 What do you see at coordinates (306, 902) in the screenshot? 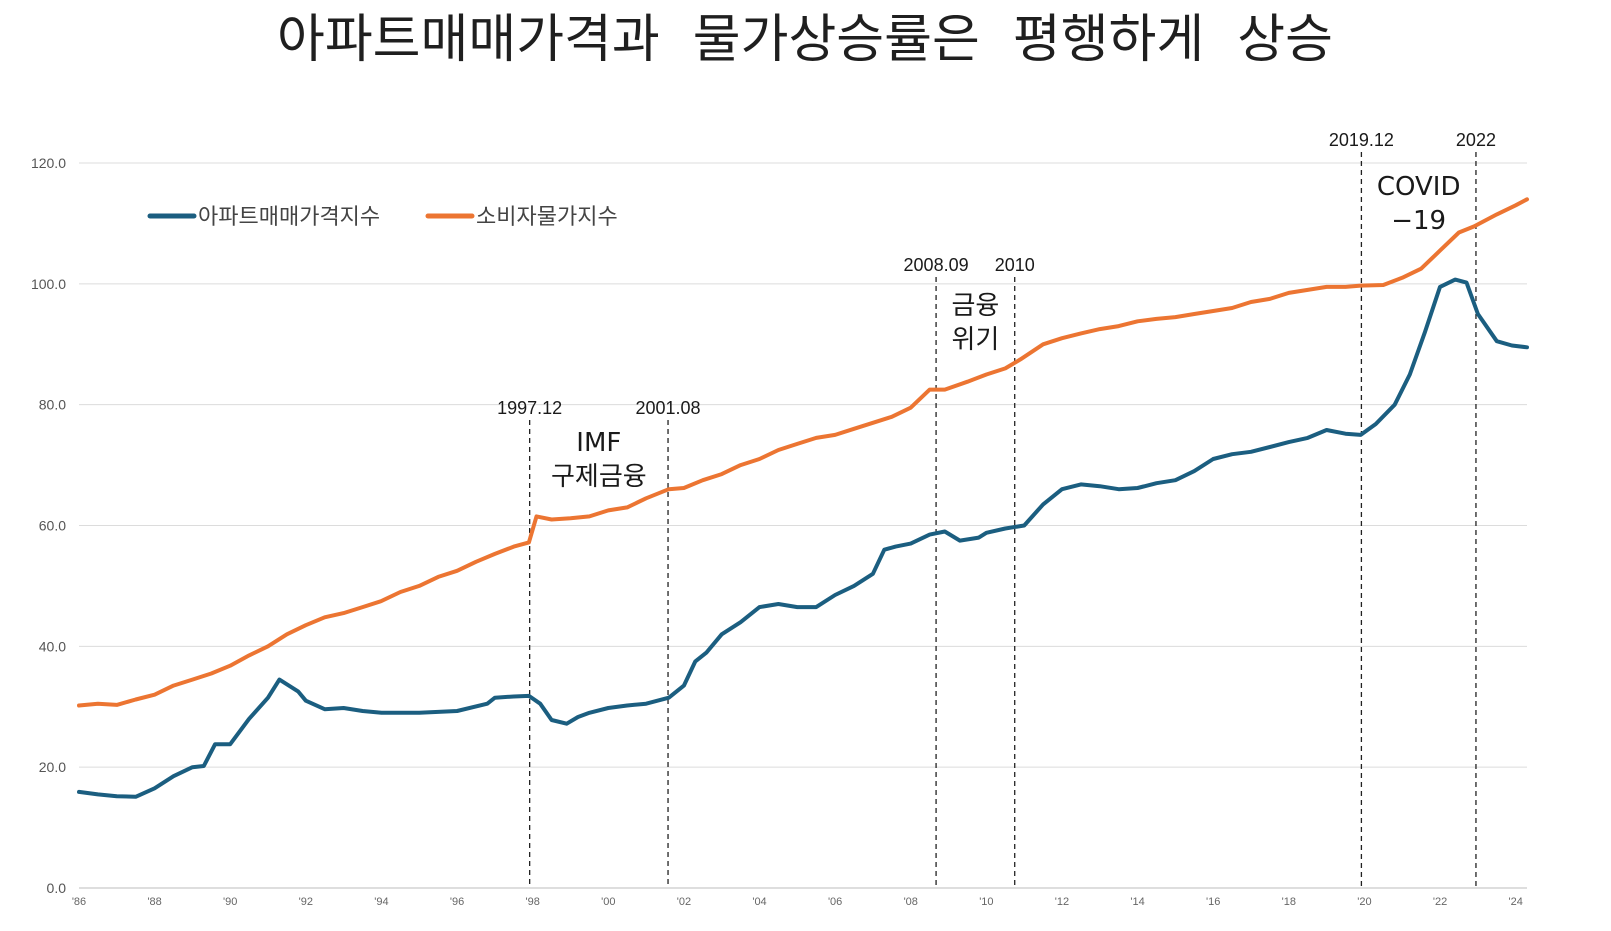
I see `x-tick-label: '92` at bounding box center [306, 902].